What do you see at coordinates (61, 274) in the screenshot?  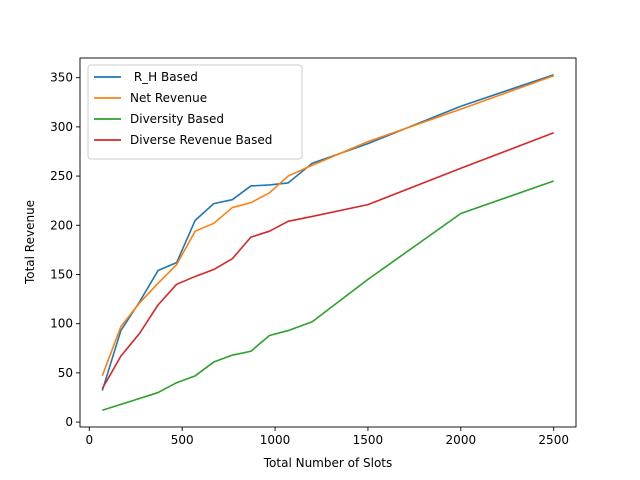 I see `y-tick-label: 150` at bounding box center [61, 274].